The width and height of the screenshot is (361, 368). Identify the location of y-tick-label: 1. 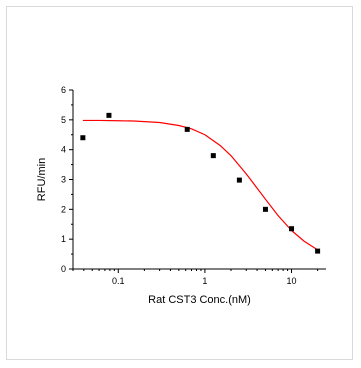
(63, 239).